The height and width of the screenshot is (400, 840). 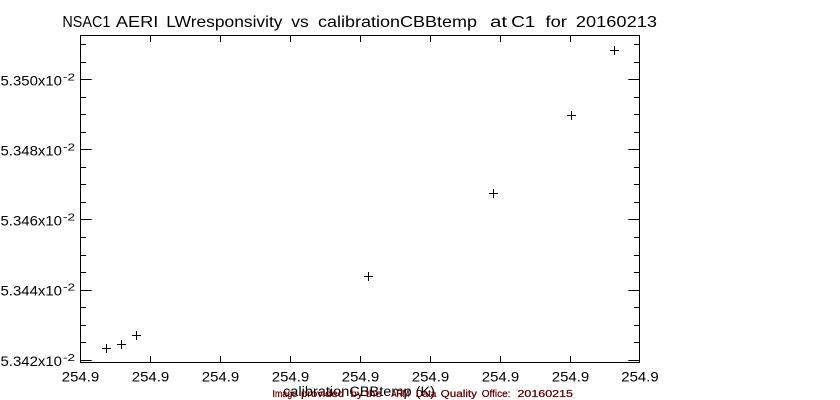 I want to click on svg-text: AERI, so click(x=137, y=22).